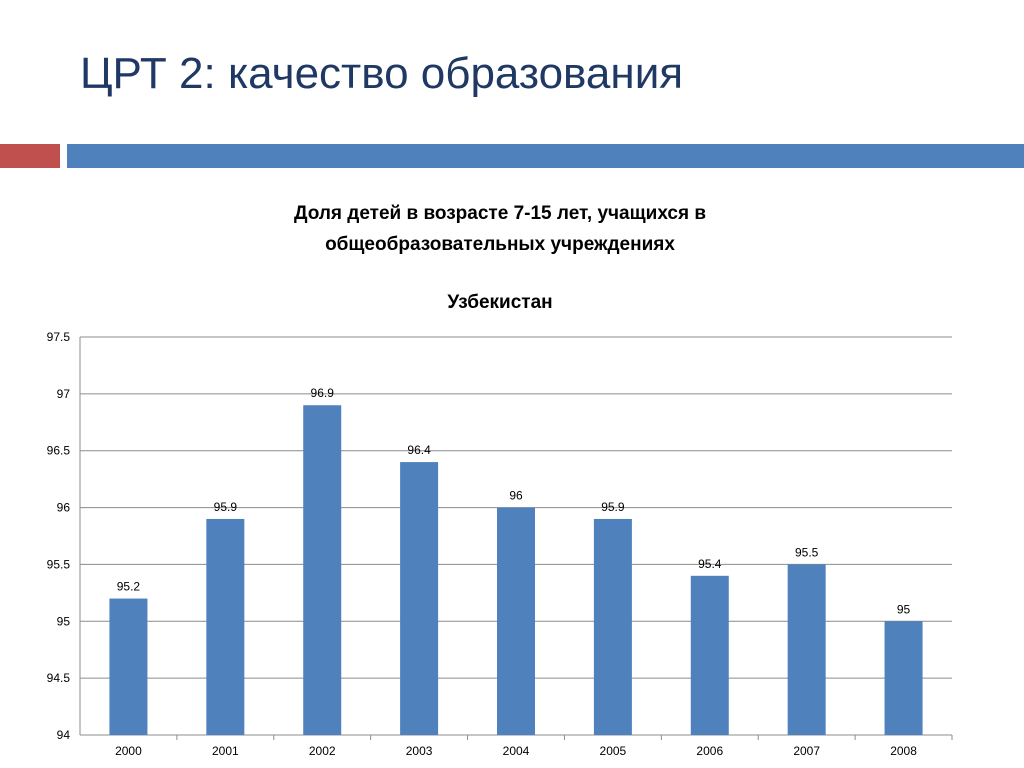  Describe the element at coordinates (64, 508) in the screenshot. I see `y-tick-label: 96` at that location.